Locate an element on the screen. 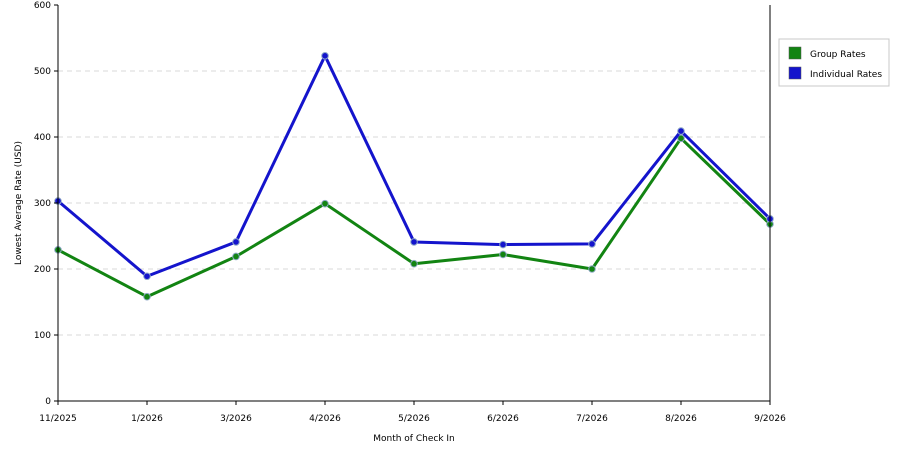 This screenshot has width=900, height=450. y-tick-label: 200 is located at coordinates (42, 270).